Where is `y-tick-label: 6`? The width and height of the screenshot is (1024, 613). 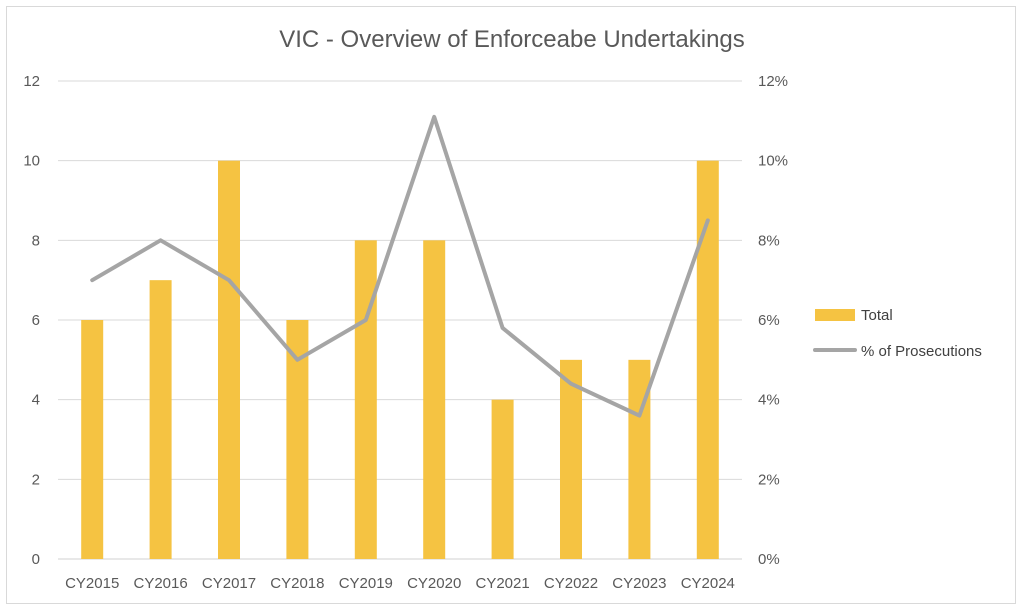 y-tick-label: 6 is located at coordinates (36, 320).